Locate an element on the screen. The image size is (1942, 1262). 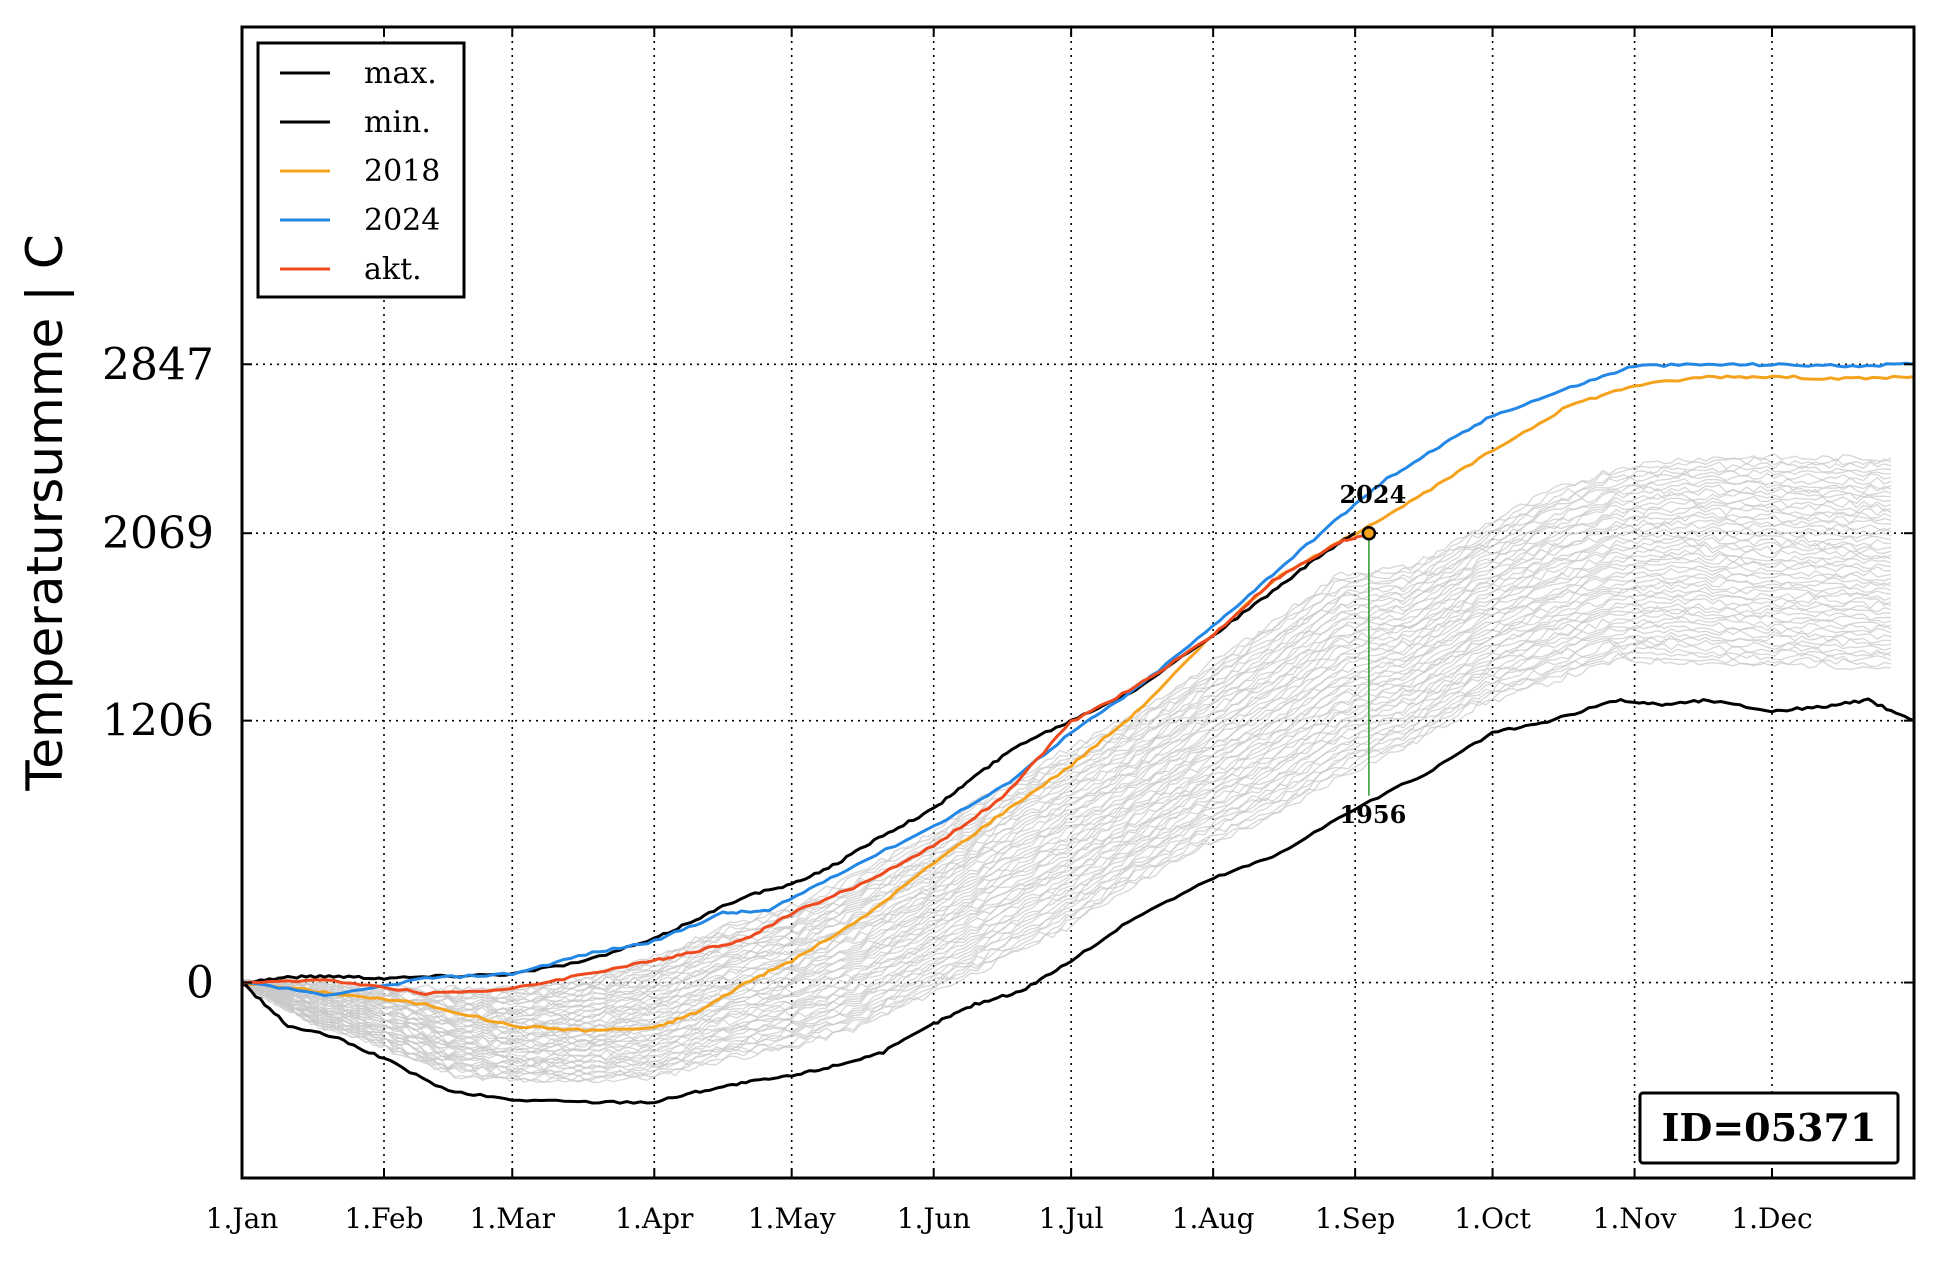
x-tick-label: 1.May is located at coordinates (792, 1218).